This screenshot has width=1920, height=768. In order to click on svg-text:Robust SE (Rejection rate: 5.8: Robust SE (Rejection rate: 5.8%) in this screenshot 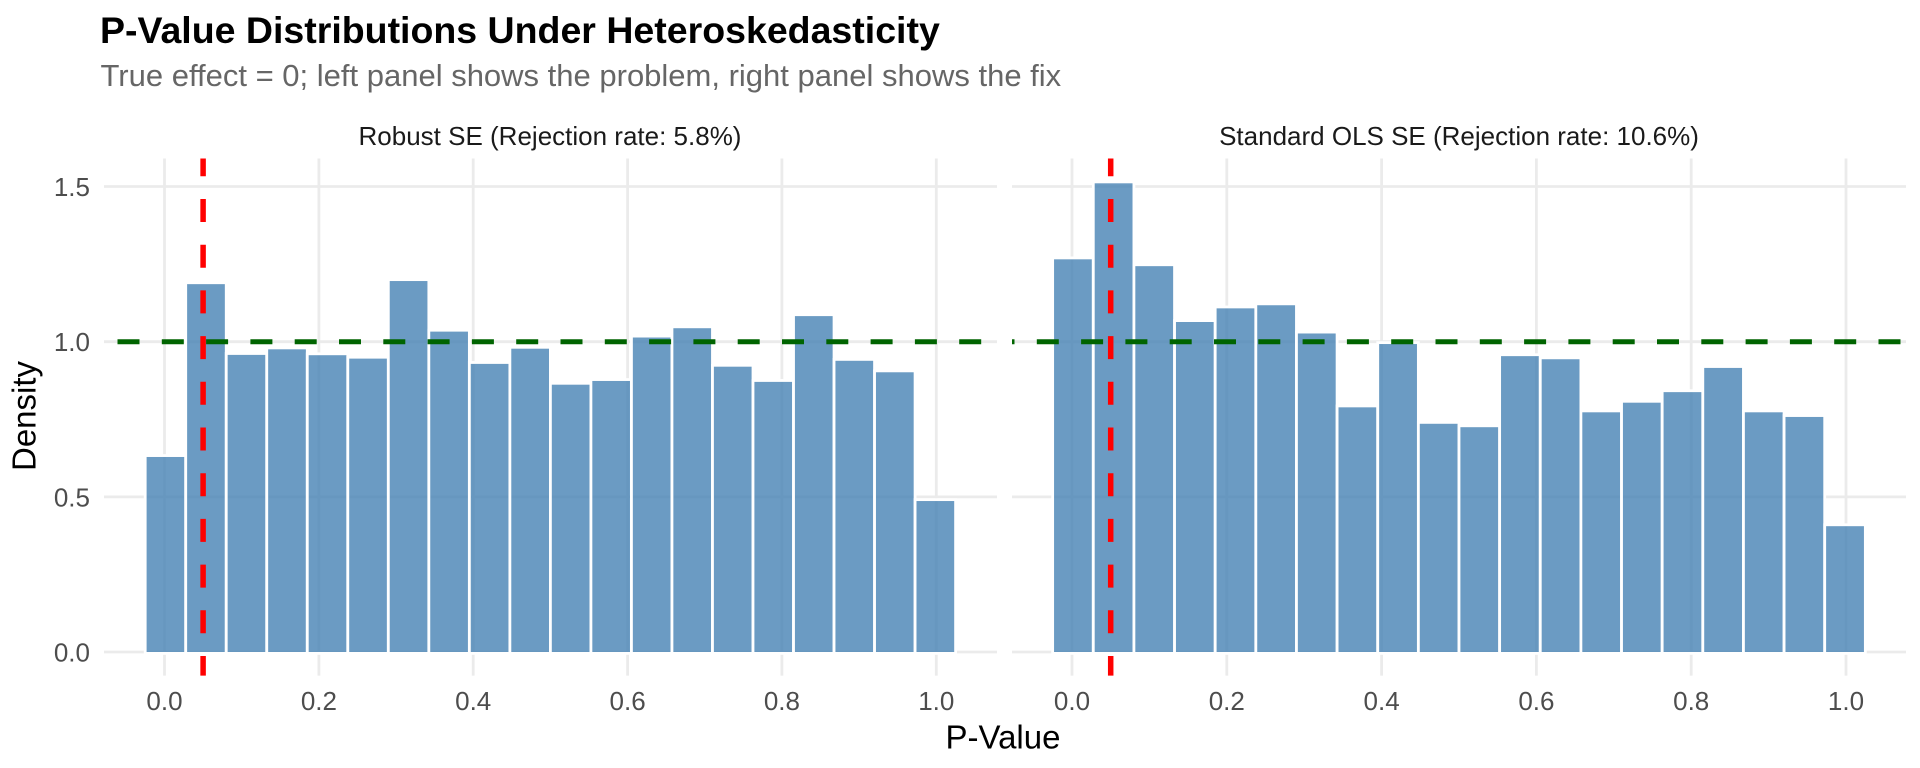, I will do `click(550, 136)`.